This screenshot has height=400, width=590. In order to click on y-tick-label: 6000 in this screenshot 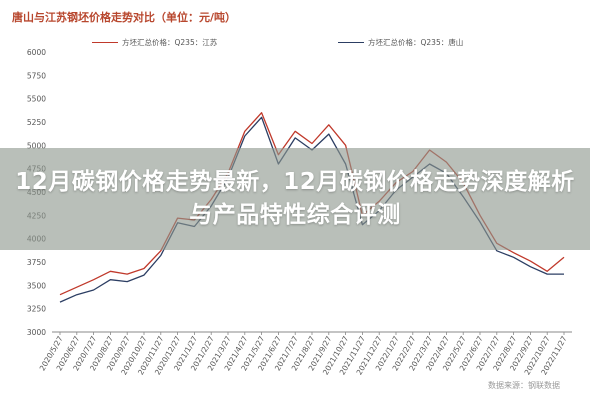, I will do `click(36, 52)`.